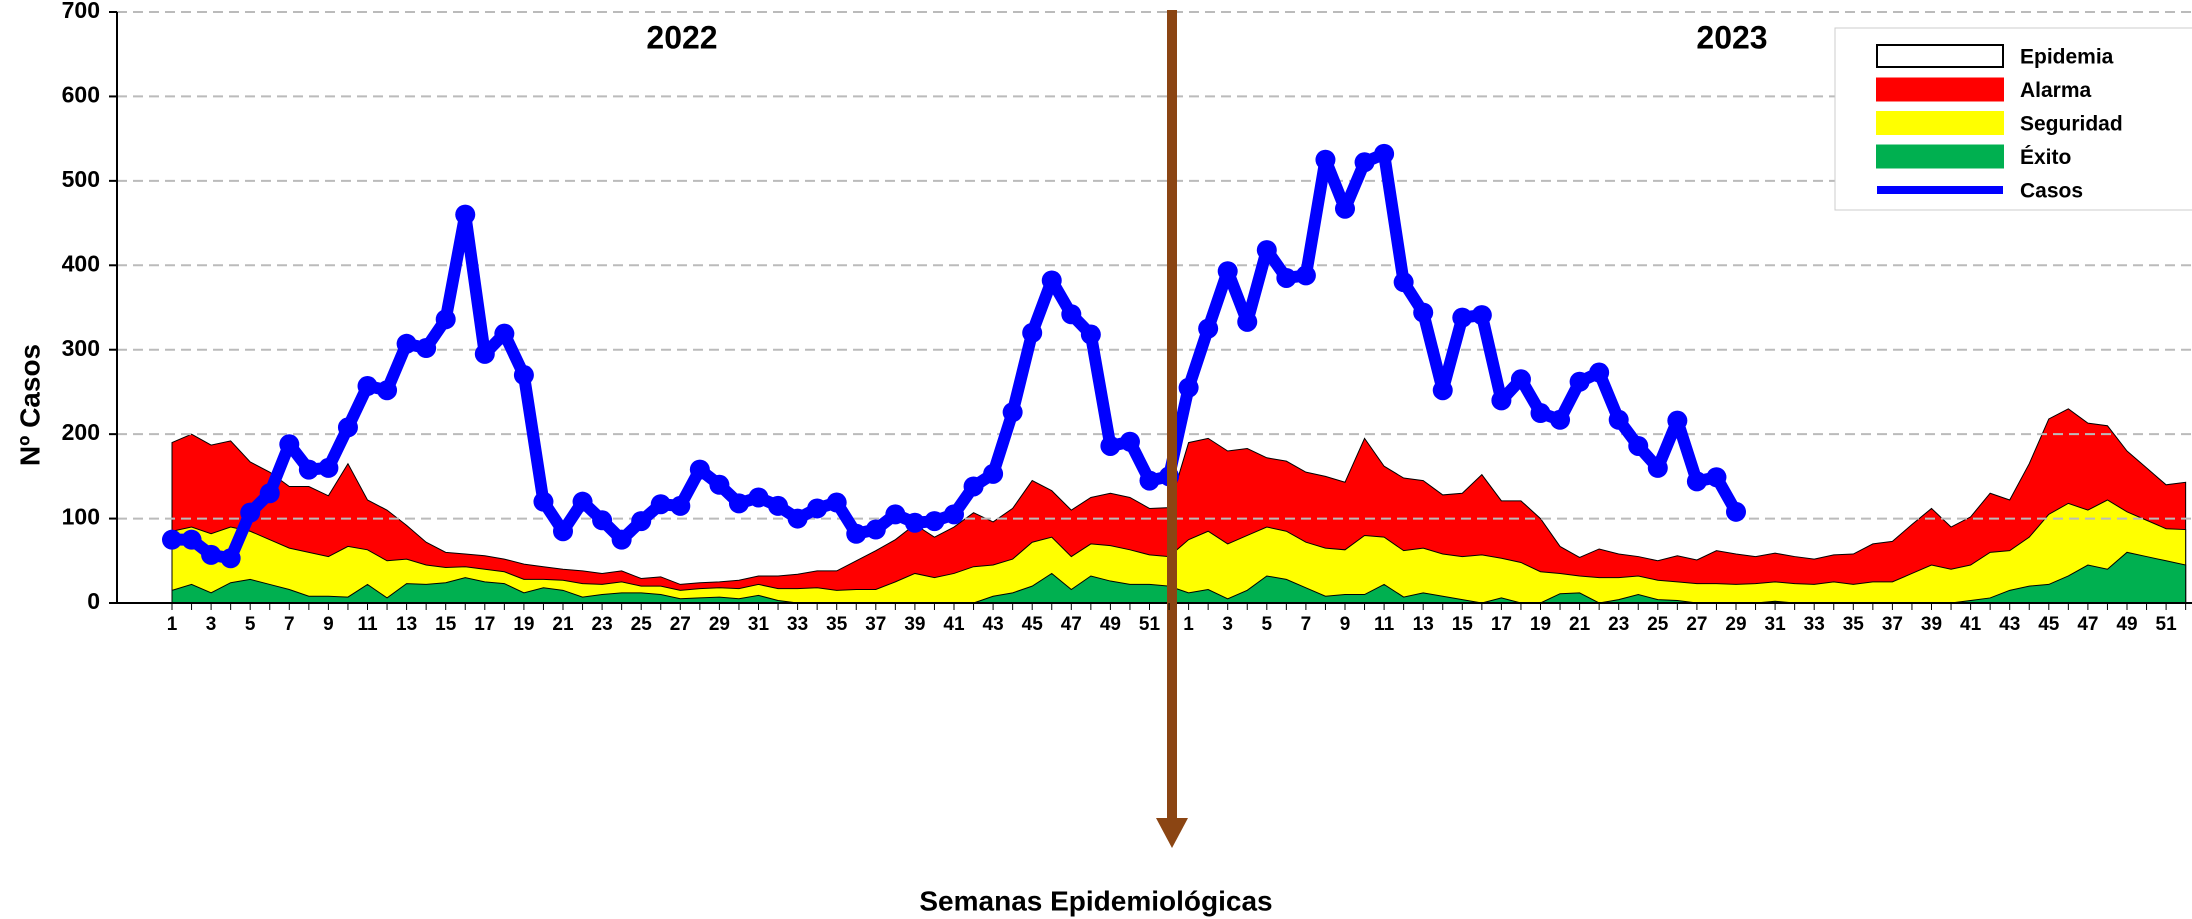 Image resolution: width=2192 pixels, height=919 pixels. What do you see at coordinates (2051, 191) in the screenshot?
I see `legend-label: Casos` at bounding box center [2051, 191].